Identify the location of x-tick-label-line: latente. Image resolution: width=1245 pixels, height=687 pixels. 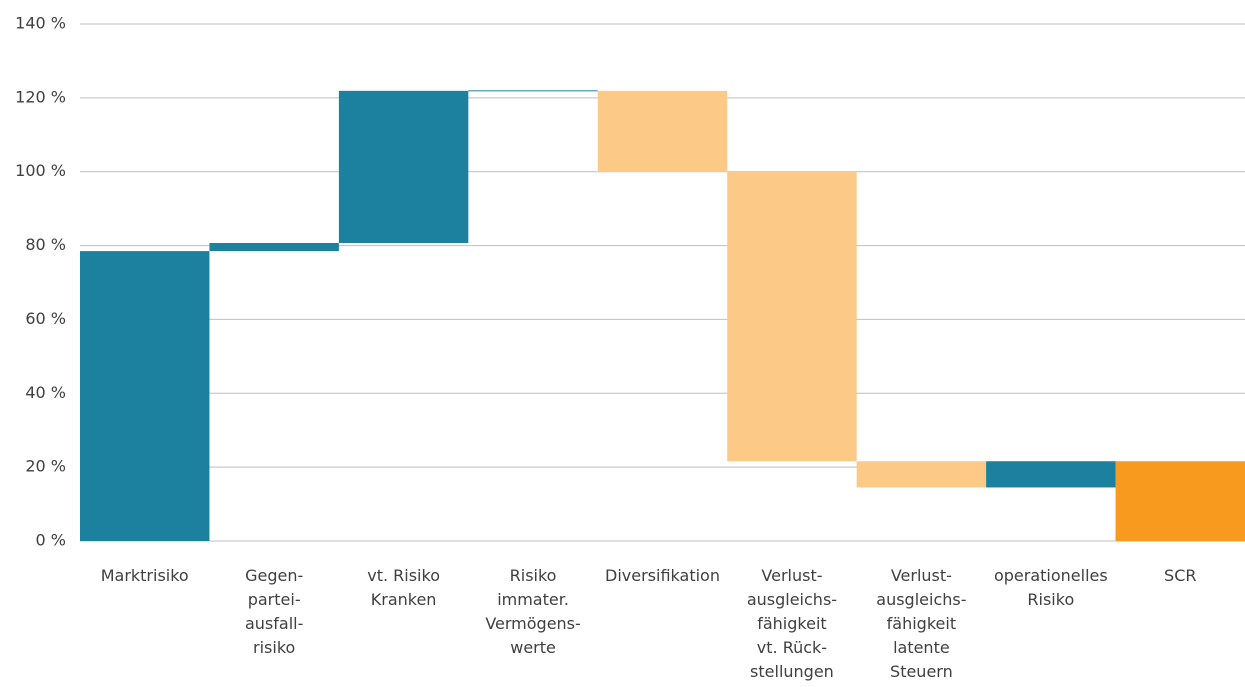
(921, 647).